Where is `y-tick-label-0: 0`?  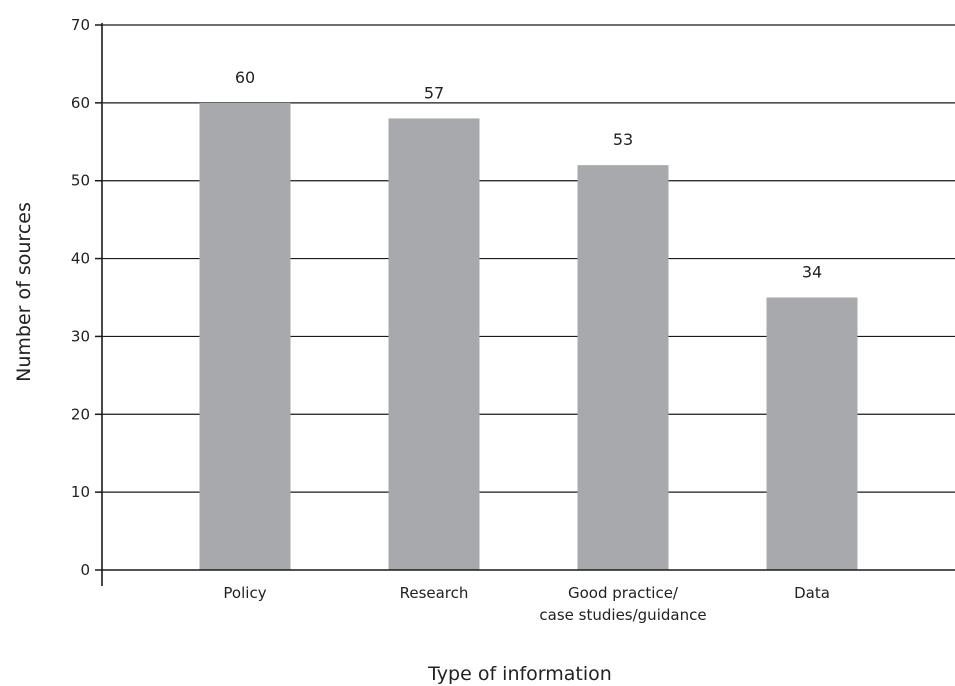 y-tick-label-0: 0 is located at coordinates (85, 570).